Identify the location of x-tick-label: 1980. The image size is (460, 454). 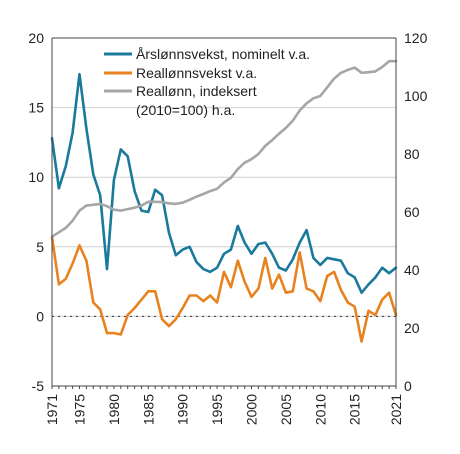
(114, 409).